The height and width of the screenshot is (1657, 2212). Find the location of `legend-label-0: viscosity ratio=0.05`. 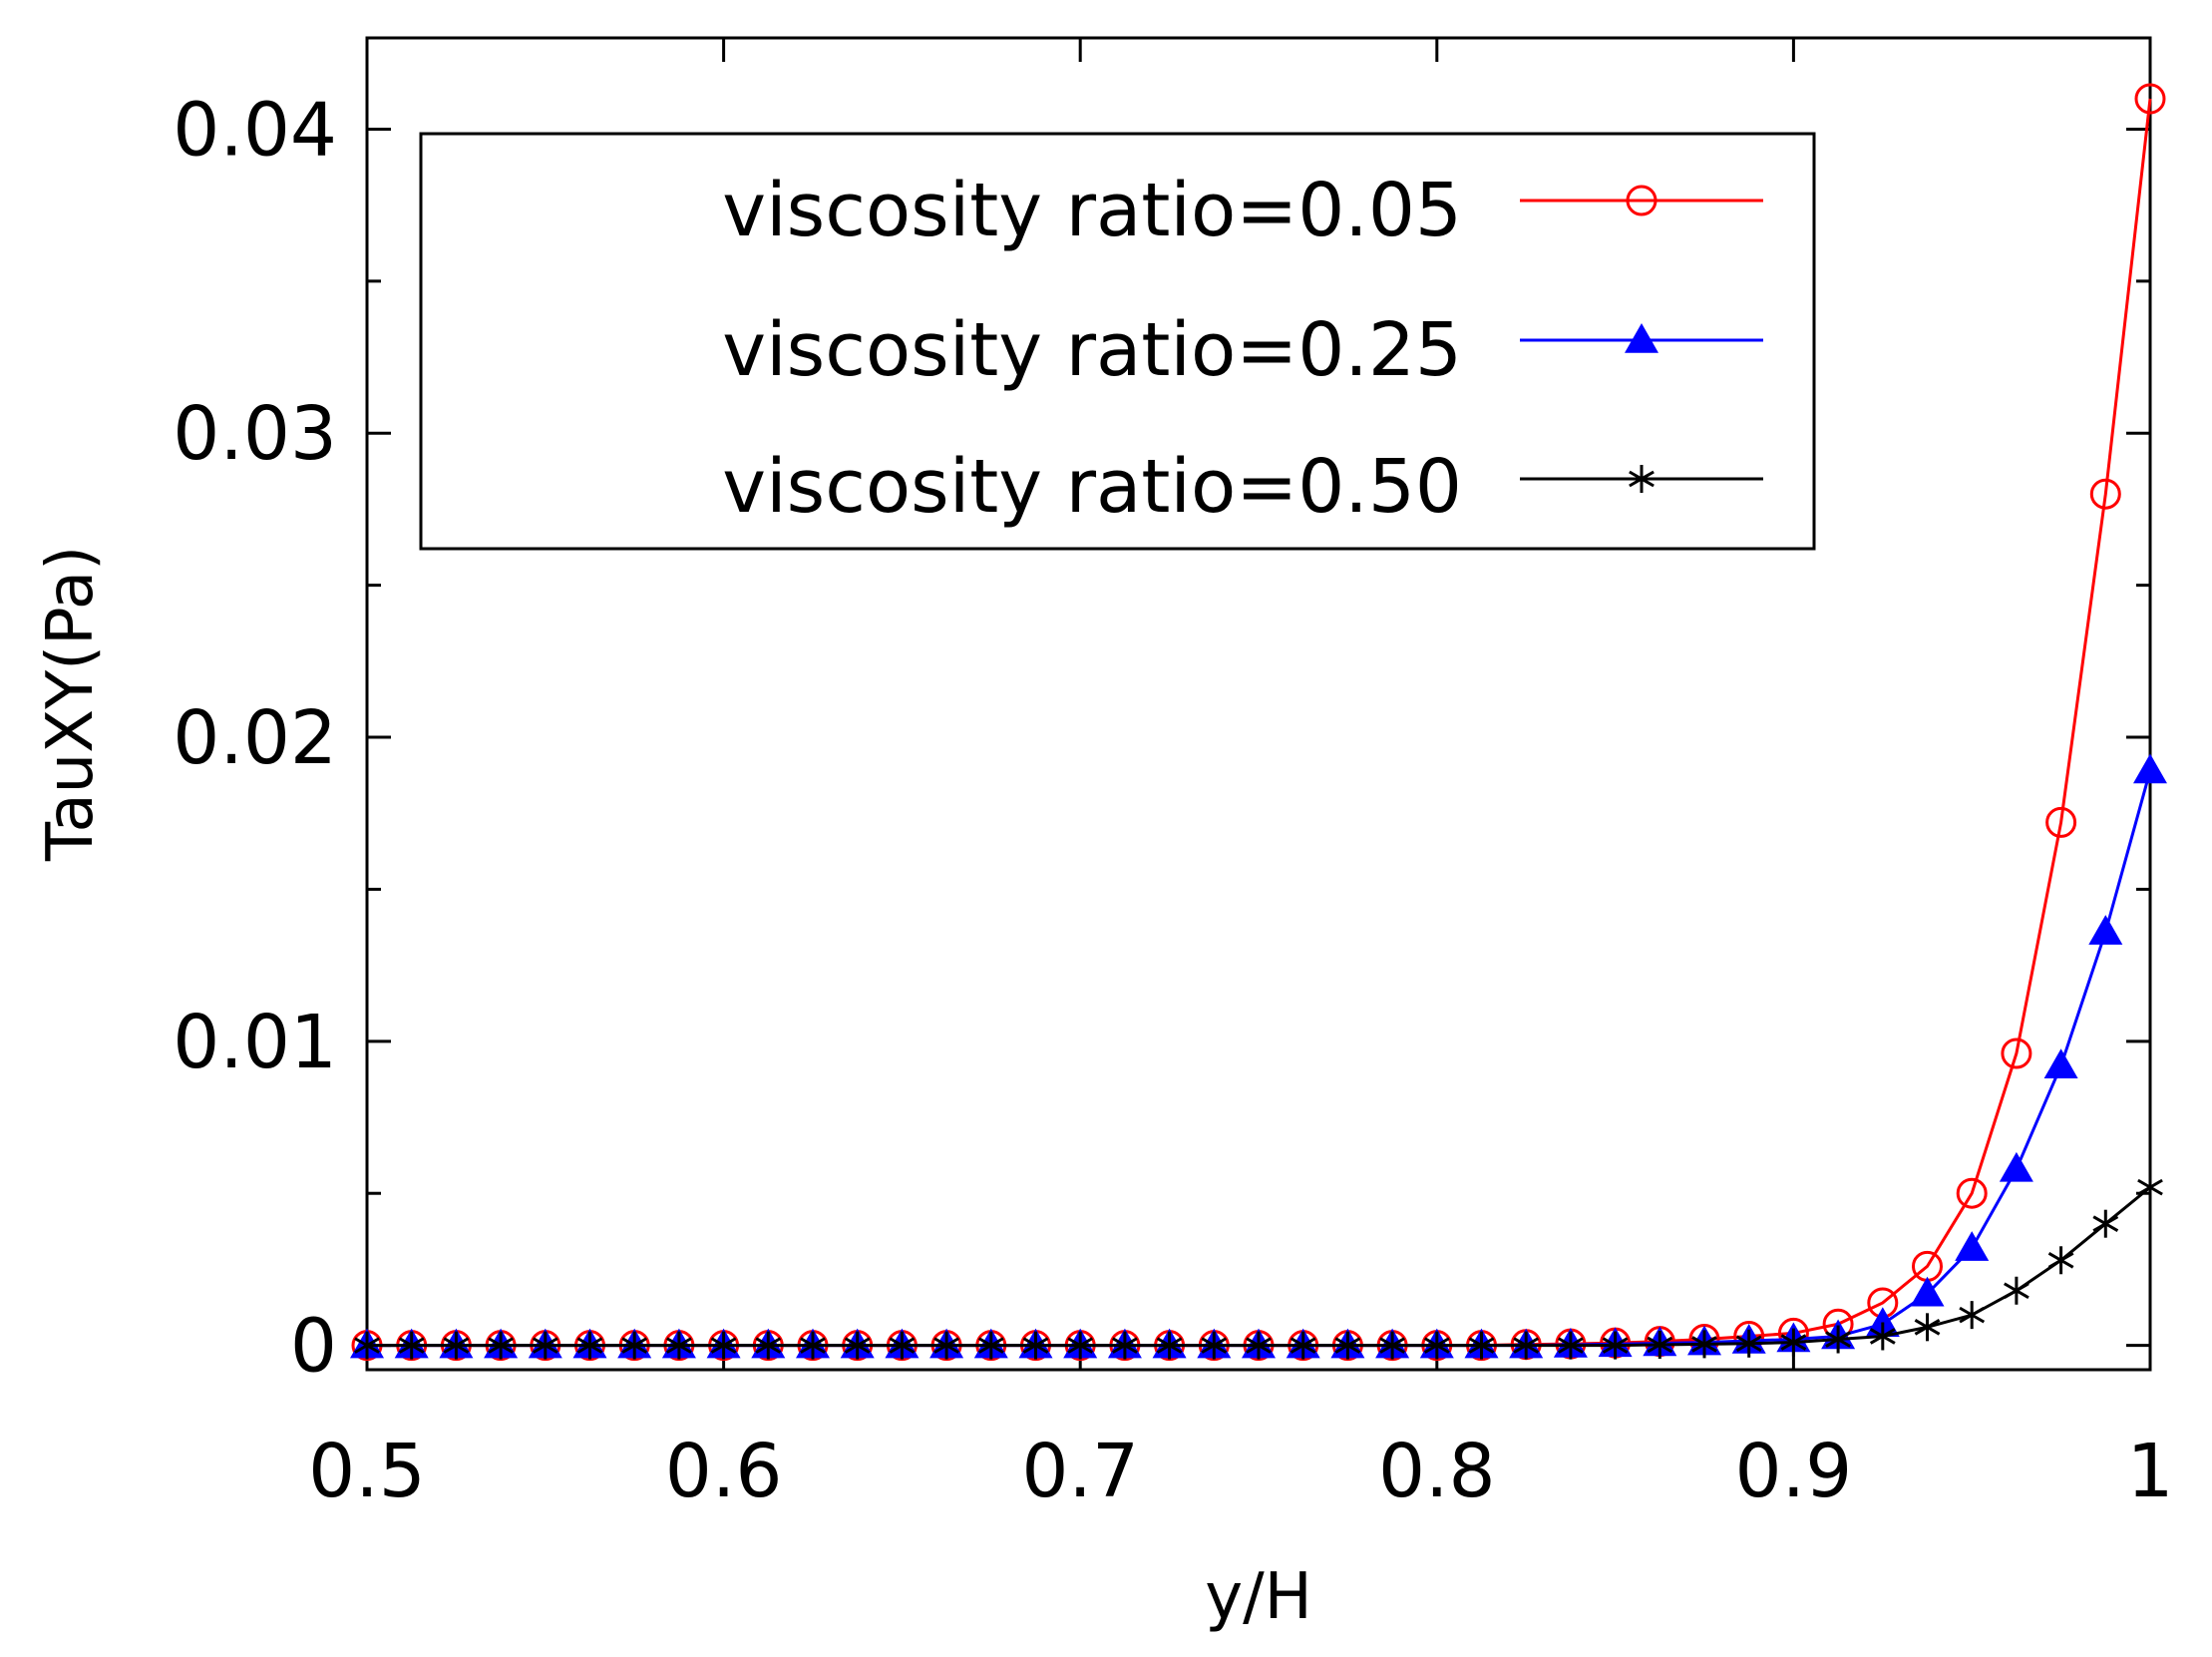

legend-label-0: viscosity ratio=0.05 is located at coordinates (1092, 211).